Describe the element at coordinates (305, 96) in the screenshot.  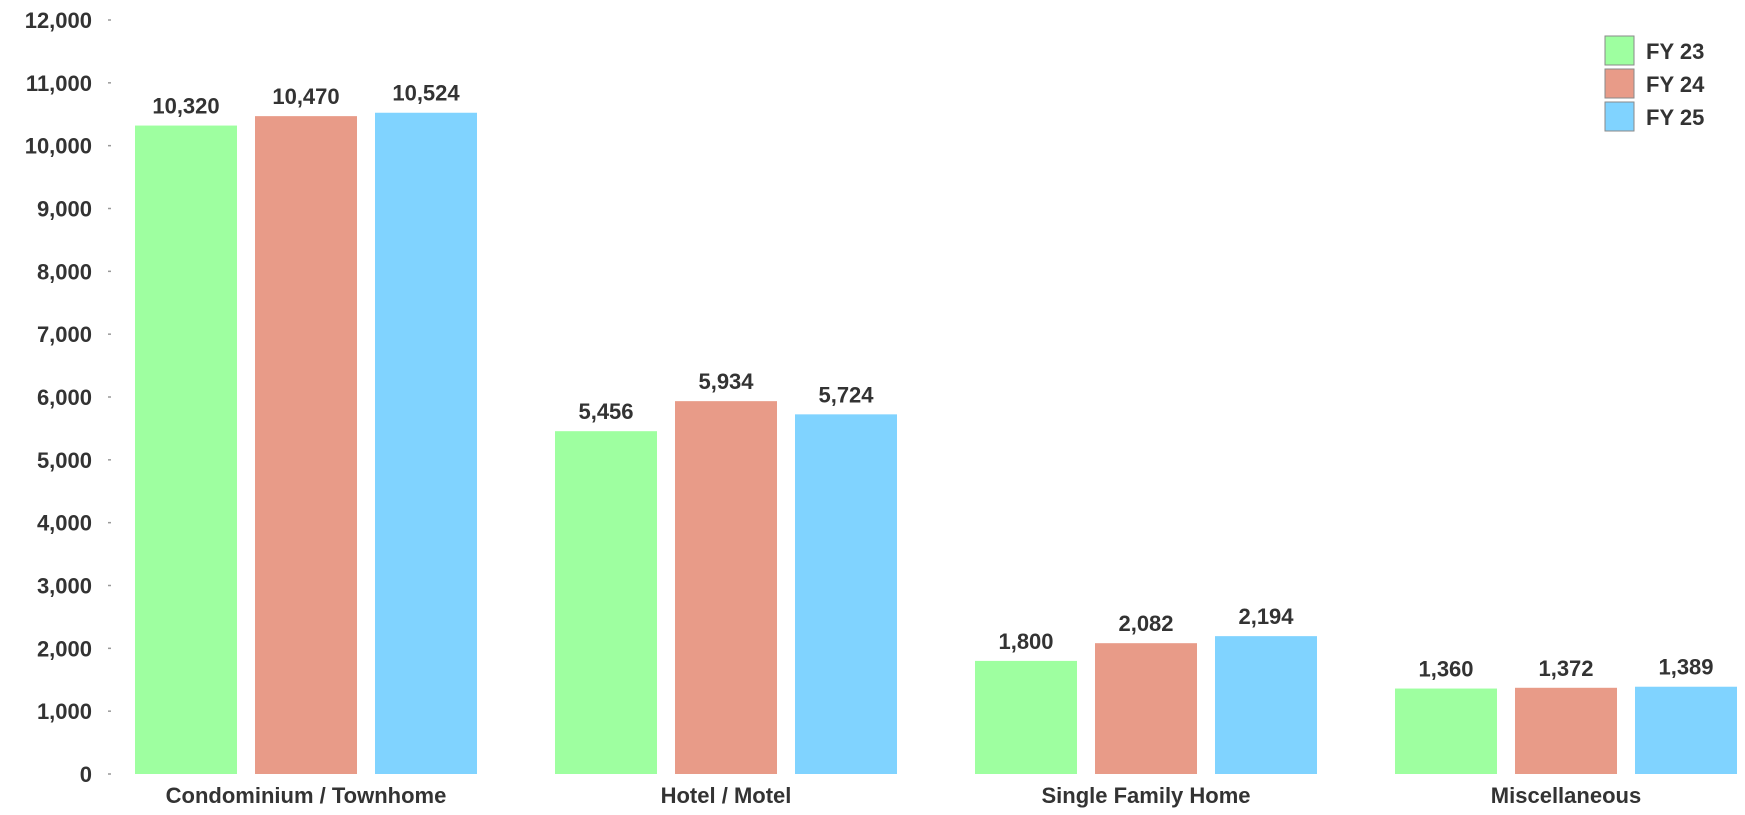
I see `data-label: 10,470` at that location.